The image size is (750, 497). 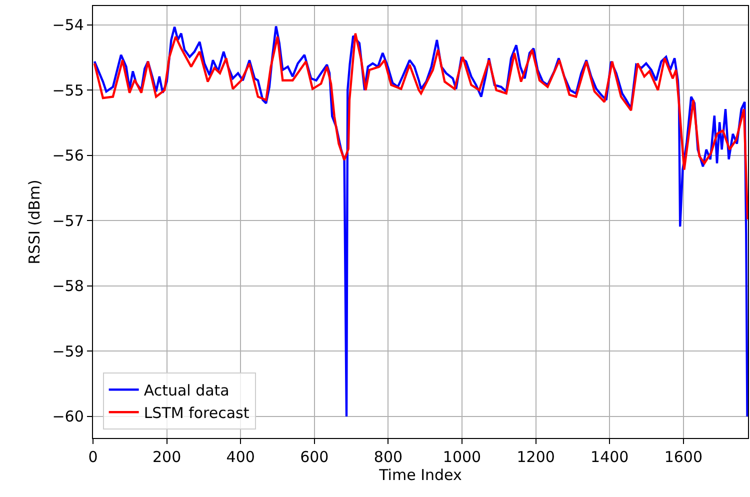 What do you see at coordinates (93, 457) in the screenshot?
I see `x-tick-label: 0` at bounding box center [93, 457].